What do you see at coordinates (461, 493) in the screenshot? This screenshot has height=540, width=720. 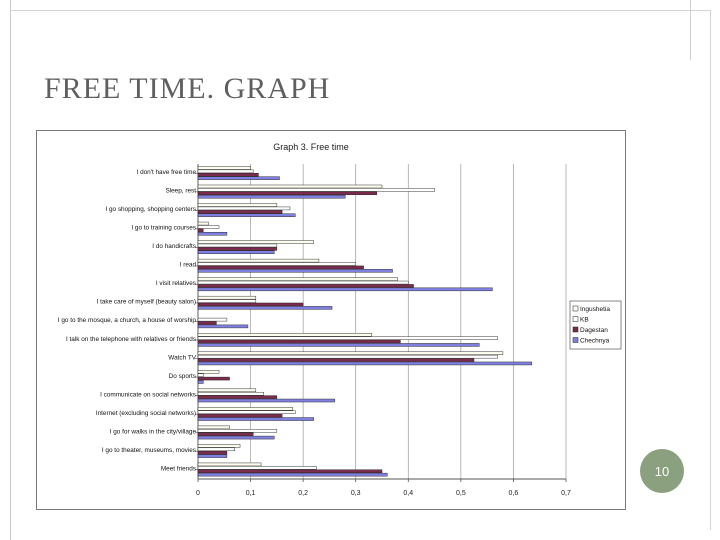 I see `x-tick-label: 0,5` at bounding box center [461, 493].